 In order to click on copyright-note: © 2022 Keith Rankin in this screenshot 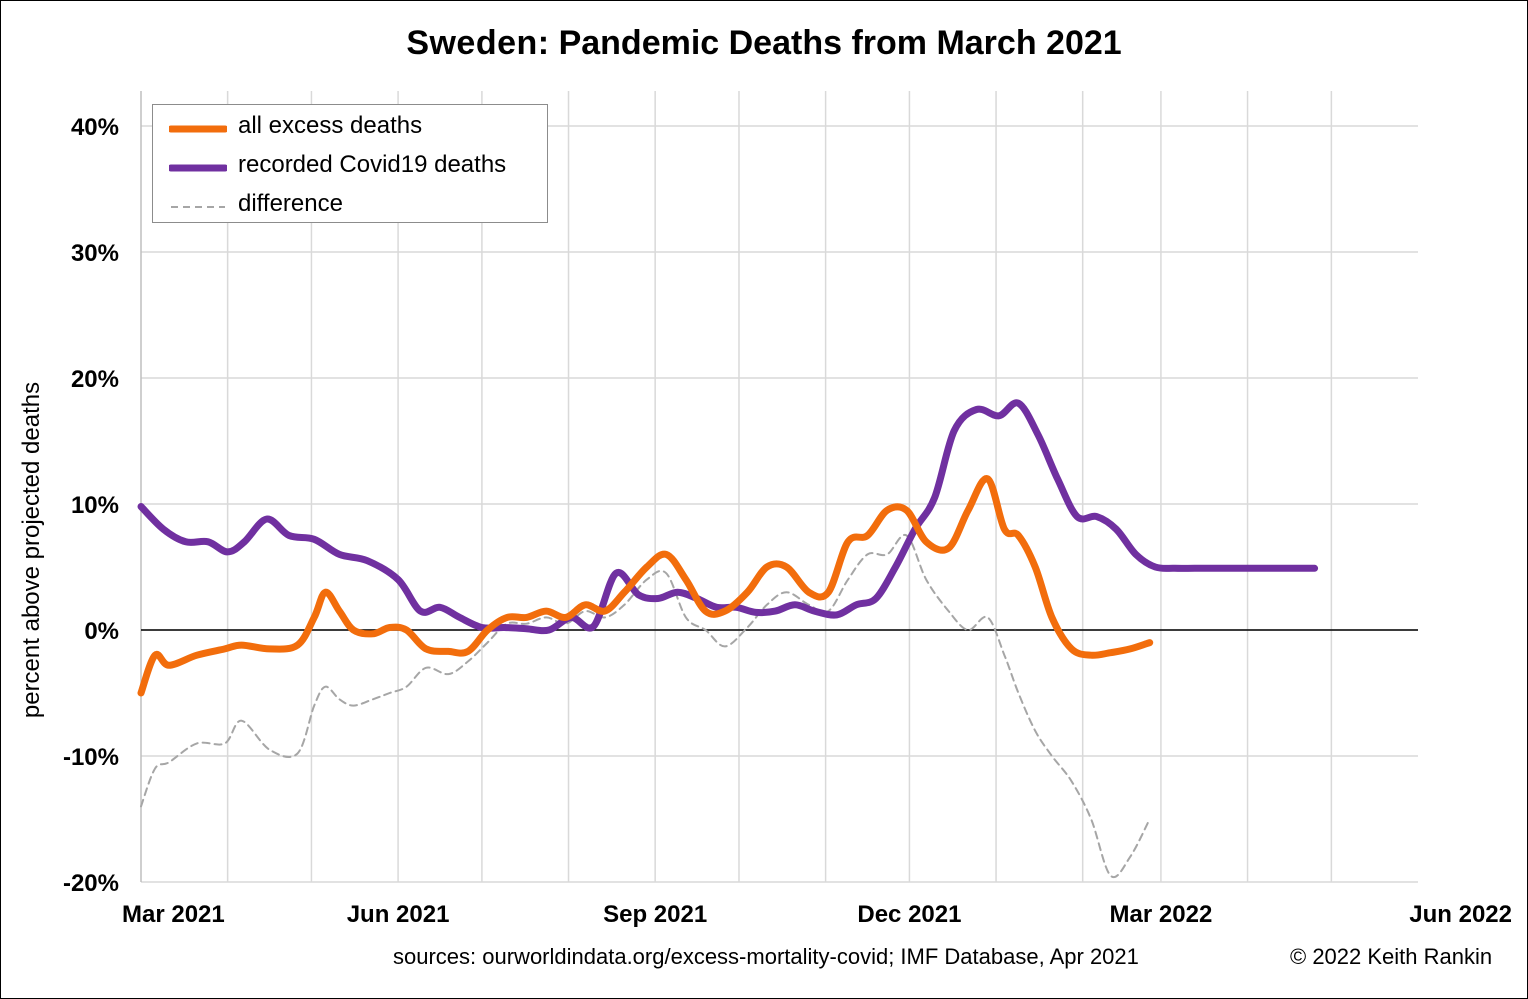, I will do `click(1391, 956)`.